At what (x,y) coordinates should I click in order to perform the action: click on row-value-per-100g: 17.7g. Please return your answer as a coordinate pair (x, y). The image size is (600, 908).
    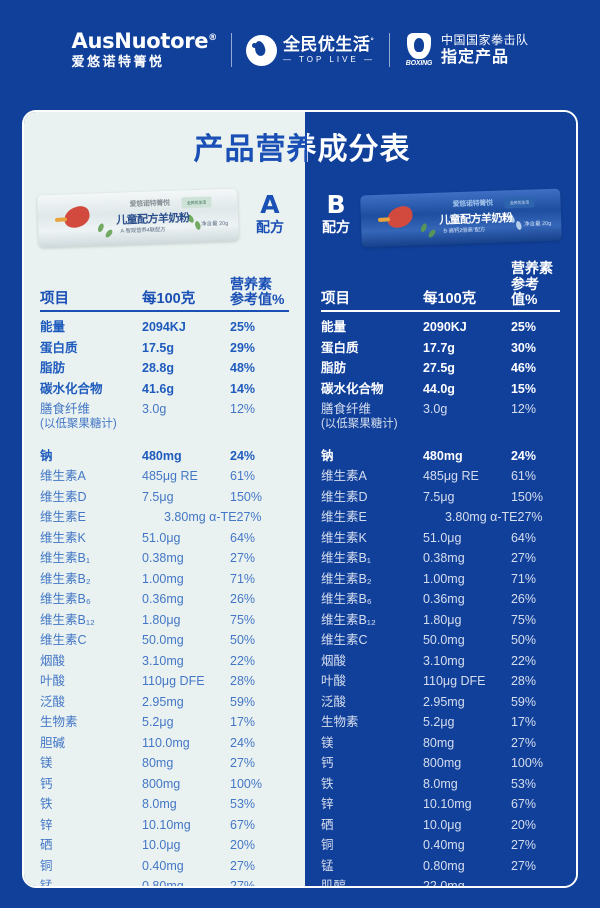
    Looking at the image, I should click on (438, 347).